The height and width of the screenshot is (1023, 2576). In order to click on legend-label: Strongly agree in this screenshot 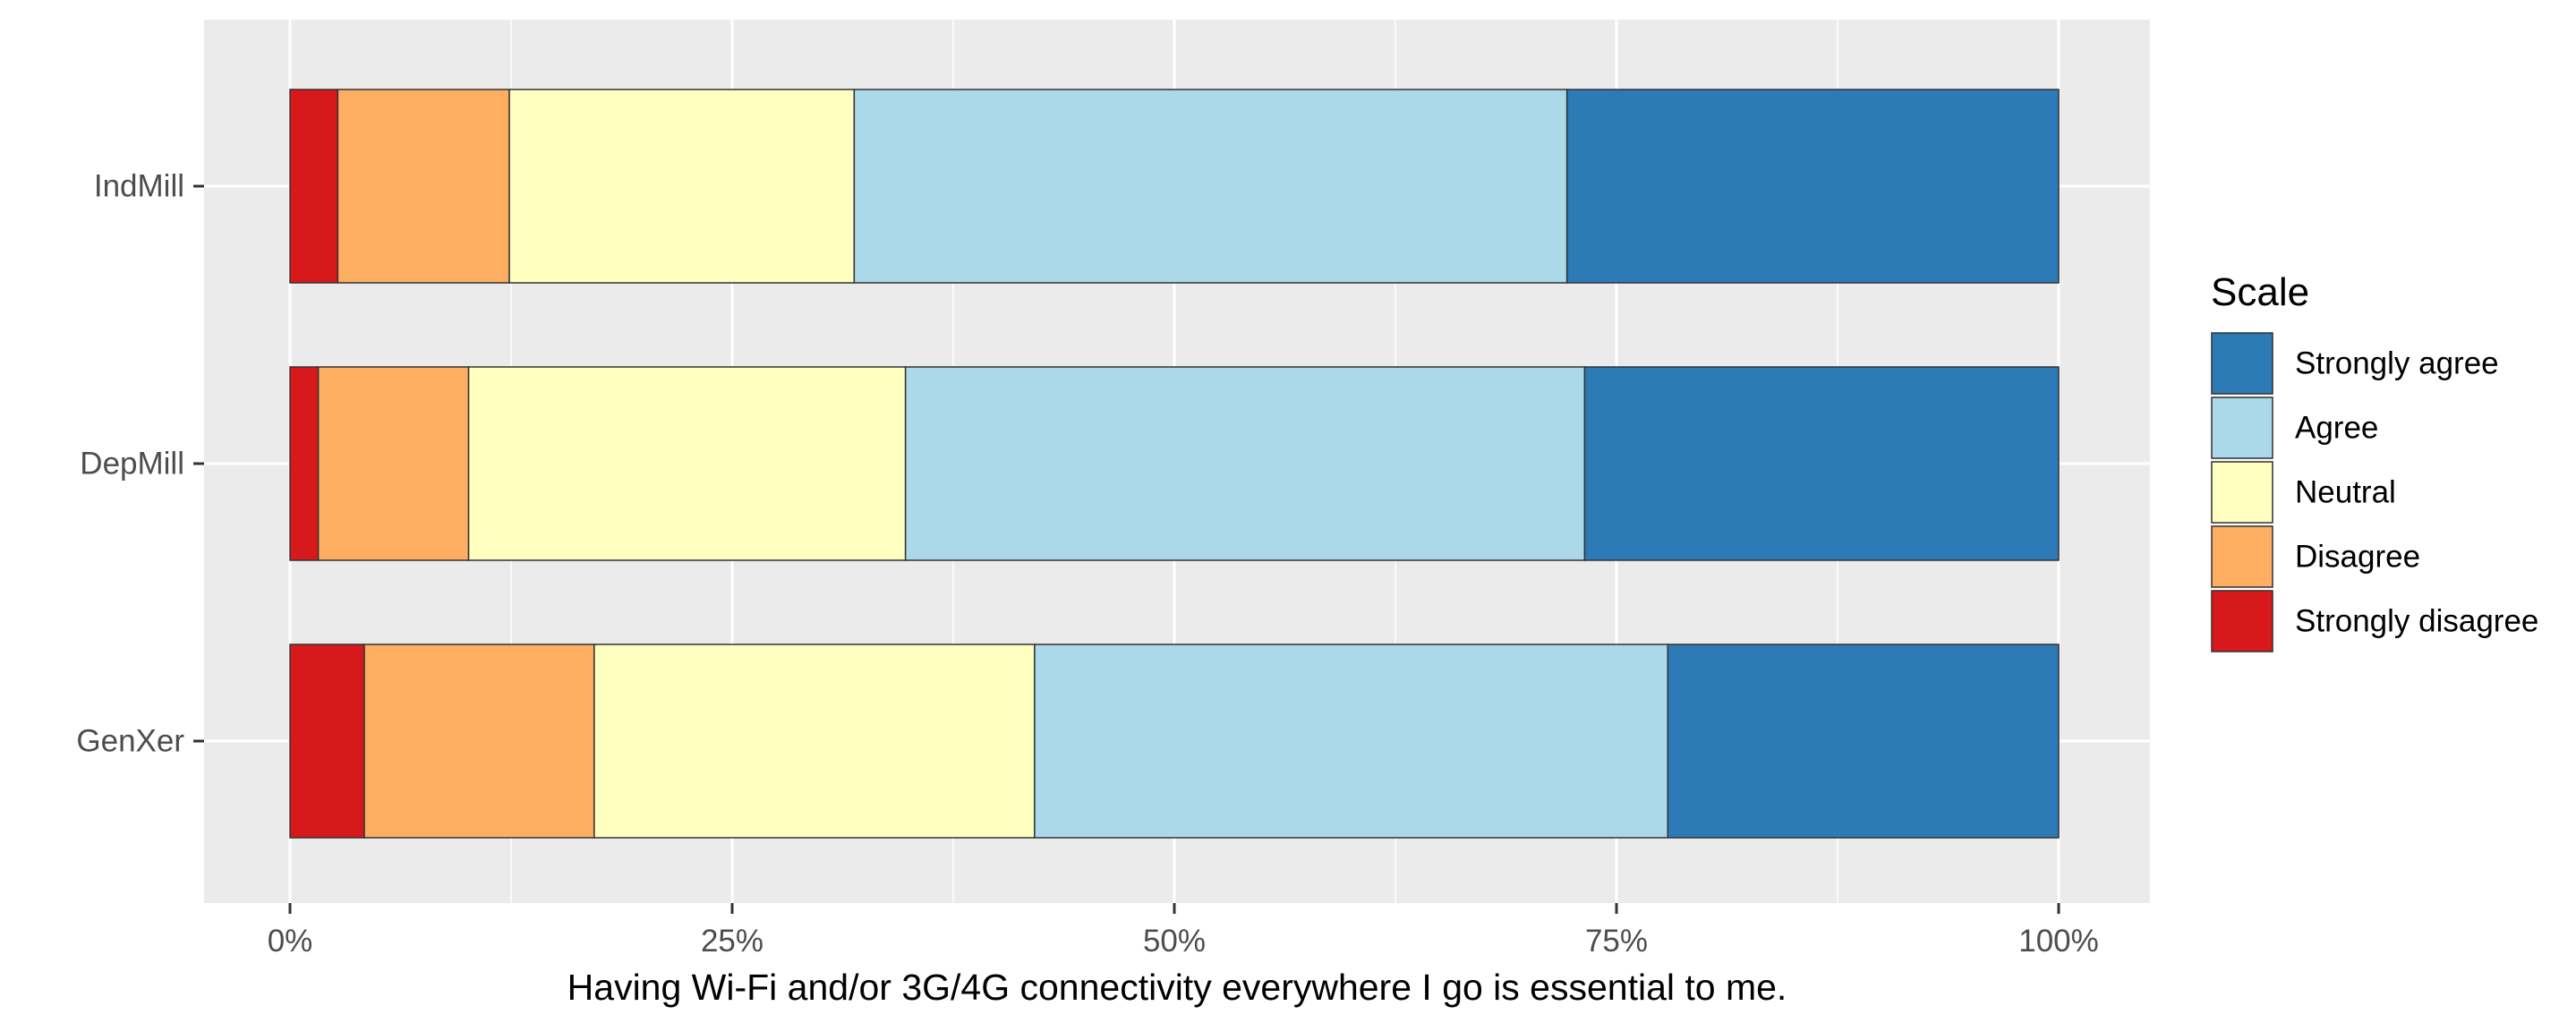, I will do `click(2397, 363)`.